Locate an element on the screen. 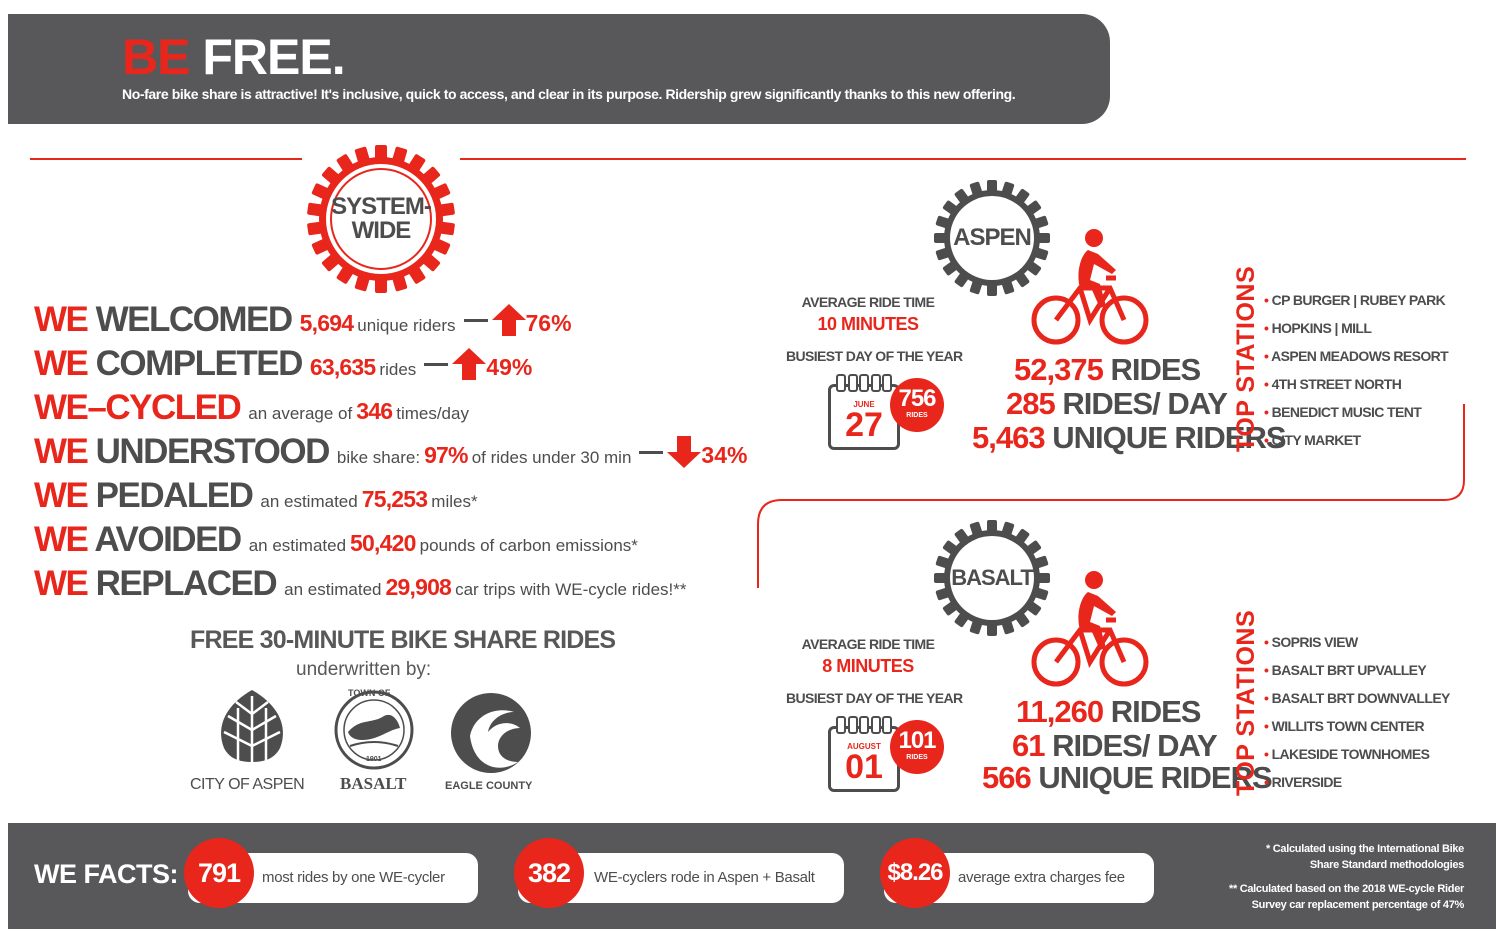 Image resolution: width=1504 pixels, height=948 pixels. aspen-rides-per-day: 285 RIDES/ DAY is located at coordinates (1117, 403).